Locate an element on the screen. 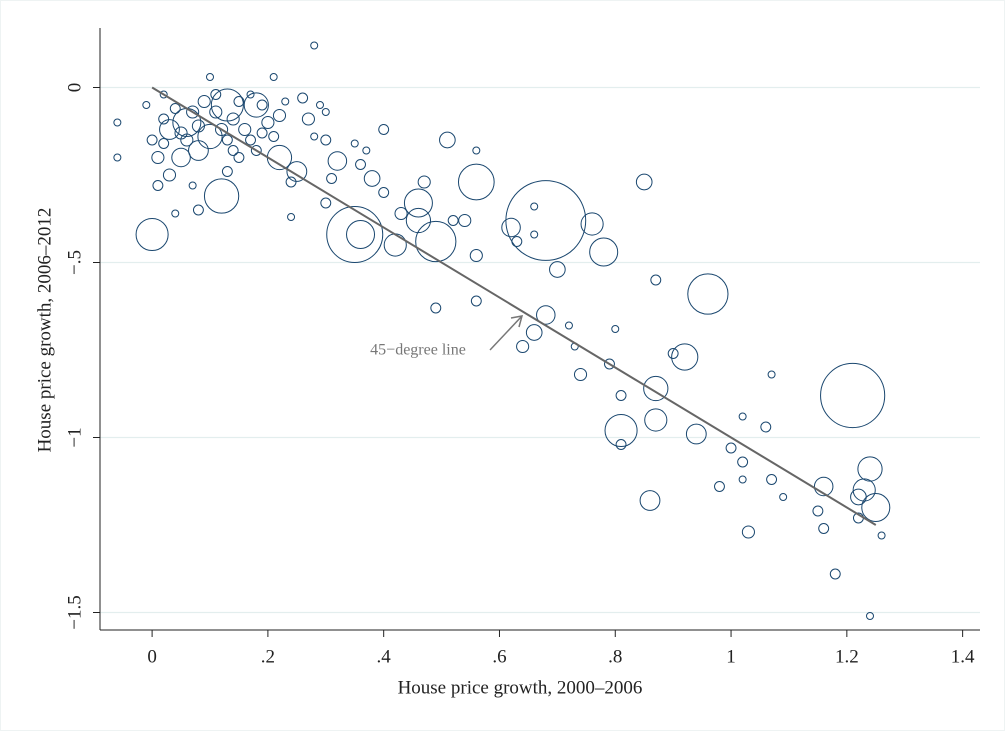 The height and width of the screenshot is (731, 1005). x-tick-label: 1.4 is located at coordinates (963, 656).